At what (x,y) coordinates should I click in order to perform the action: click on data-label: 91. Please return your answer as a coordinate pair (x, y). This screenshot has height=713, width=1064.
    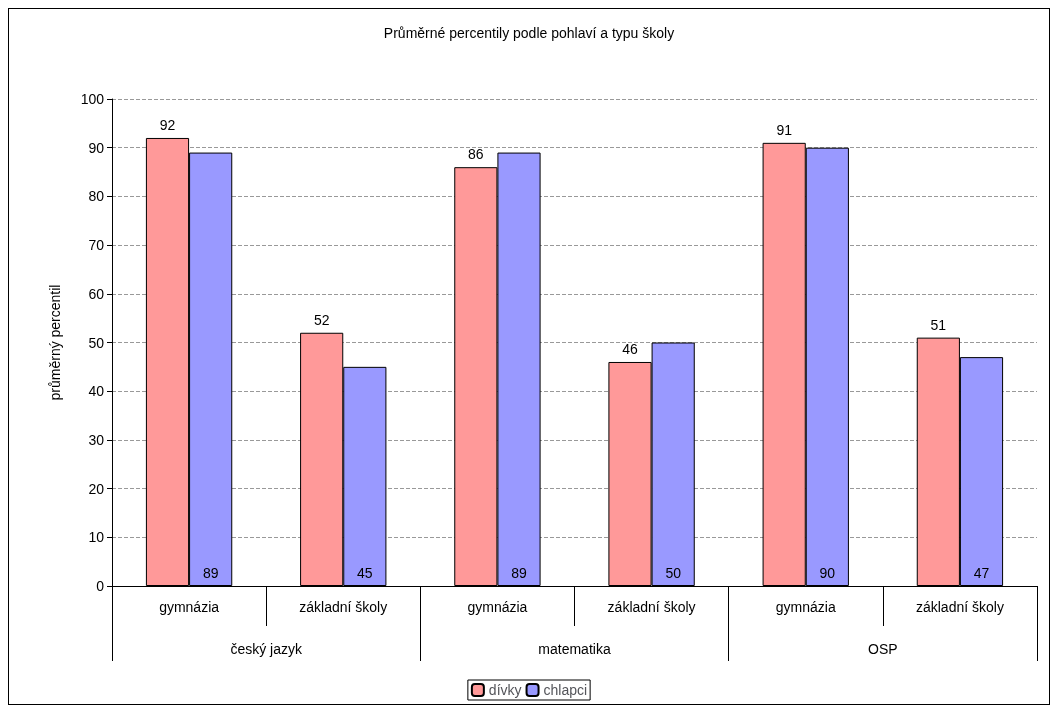
    Looking at the image, I should click on (784, 129).